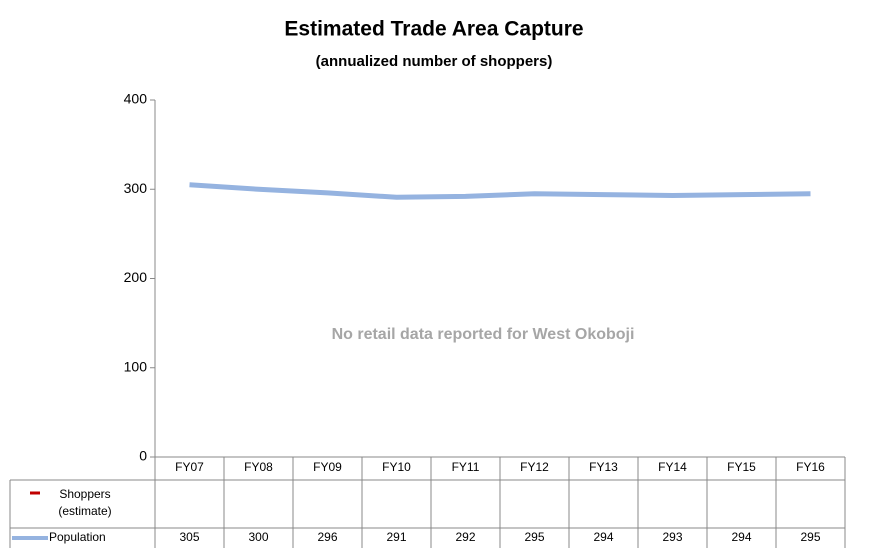 This screenshot has width=869, height=548. Describe the element at coordinates (136, 188) in the screenshot. I see `y-tick-label: 300` at that location.